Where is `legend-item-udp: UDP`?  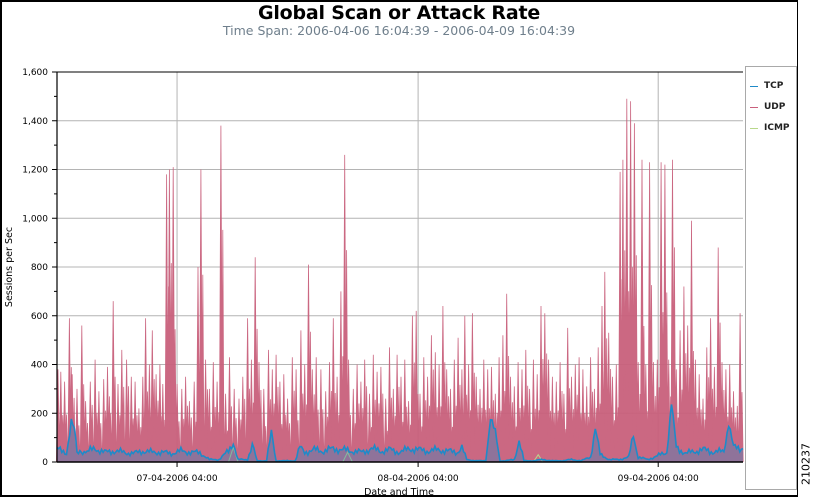 legend-item-udp: UDP is located at coordinates (767, 107).